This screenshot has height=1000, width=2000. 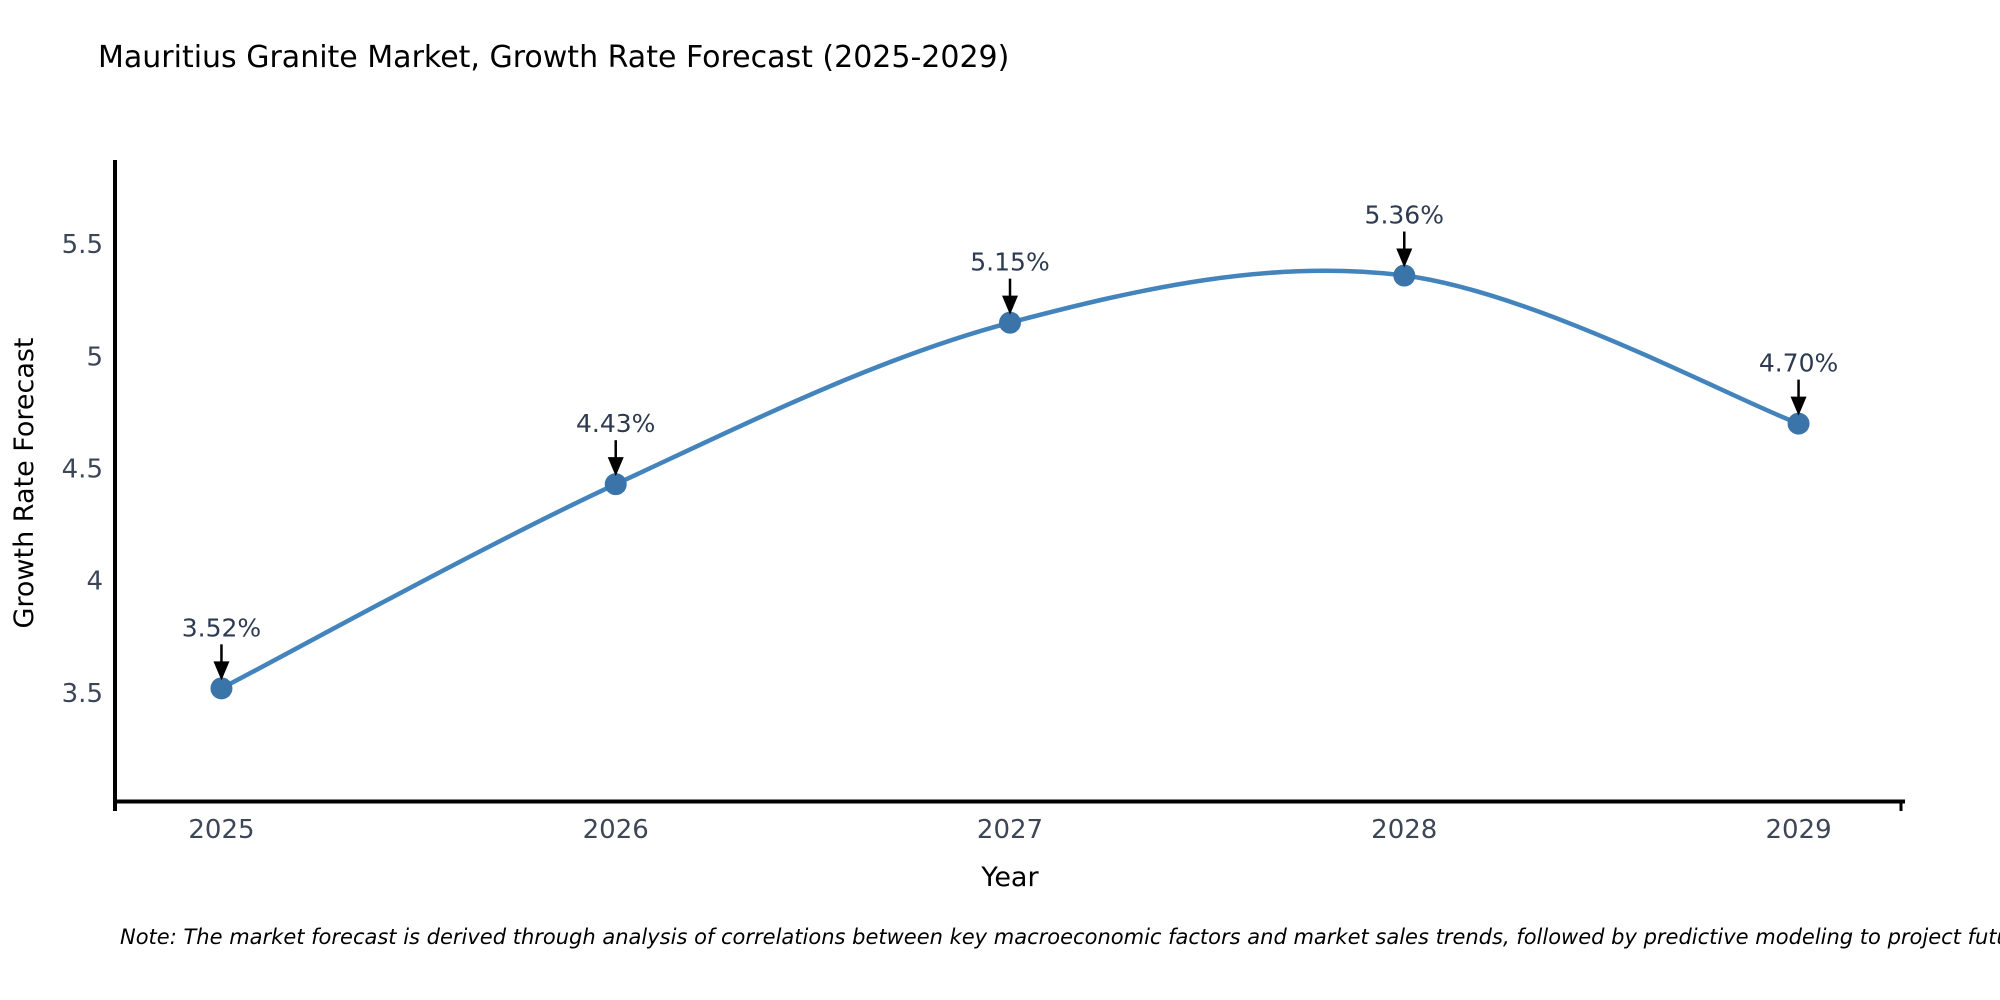 What do you see at coordinates (1009, 262) in the screenshot?
I see `annotation-label: 5.15%` at bounding box center [1009, 262].